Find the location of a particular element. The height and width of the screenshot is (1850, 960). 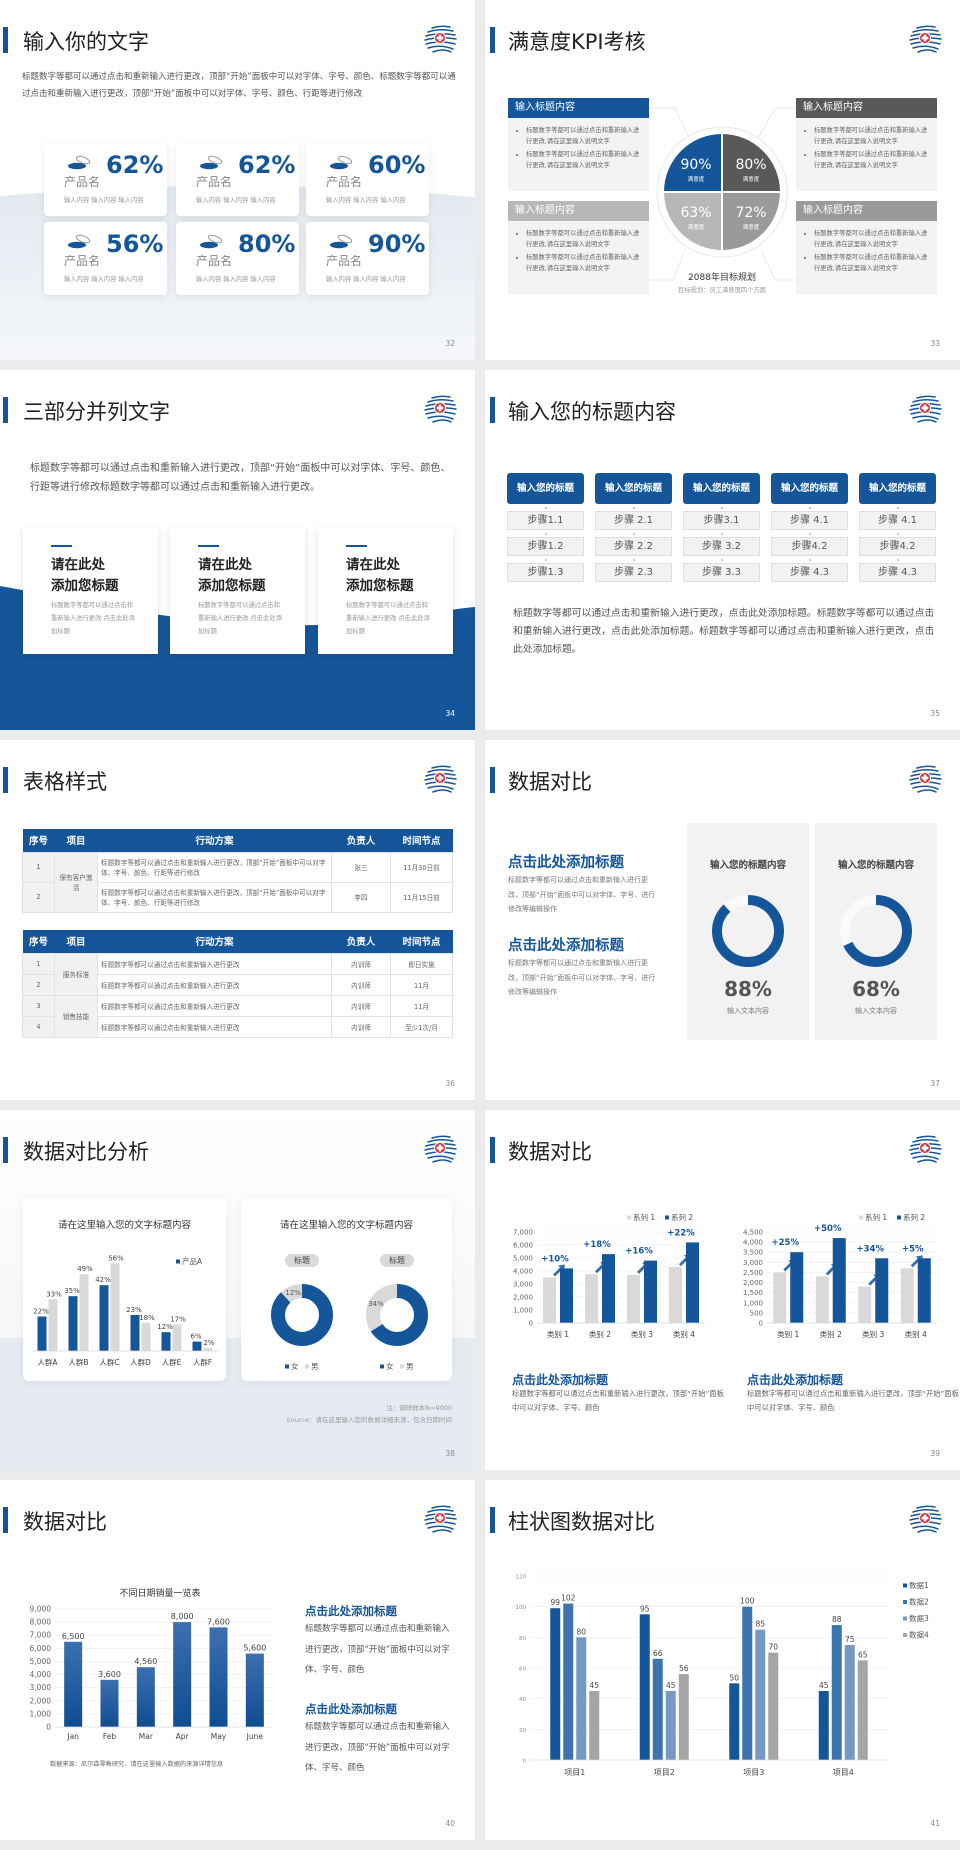

slide-title: 数据对比分析 is located at coordinates (86, 1152).